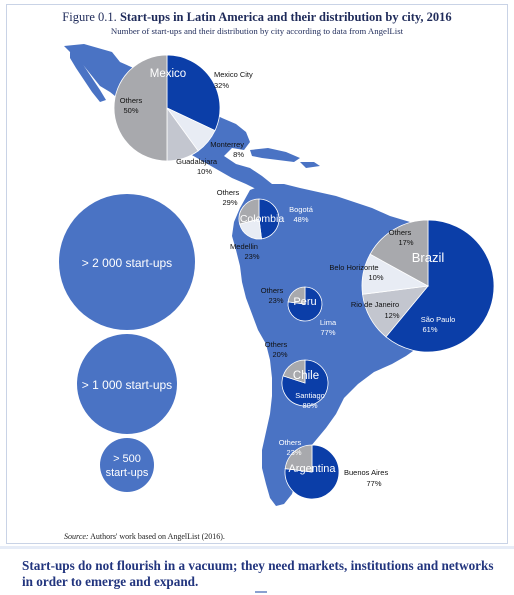  I want to click on share-sao-paulo: 61%, so click(429, 329).